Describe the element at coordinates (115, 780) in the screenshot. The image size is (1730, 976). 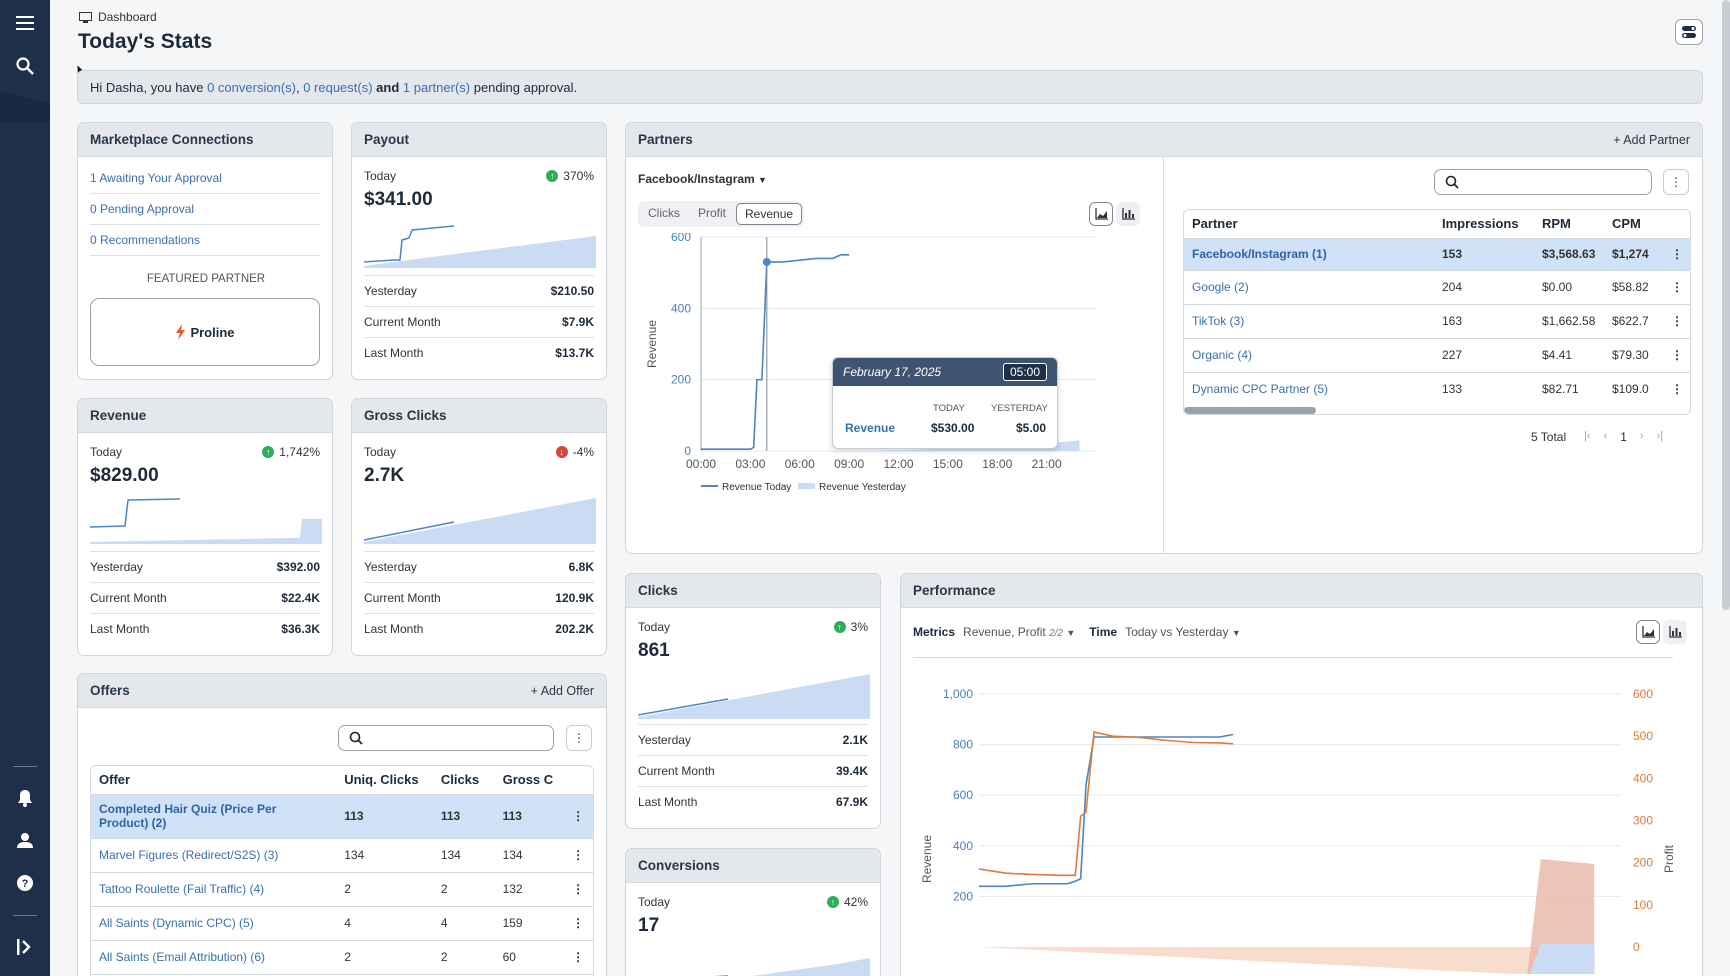
I see `column-header: Offer` at that location.